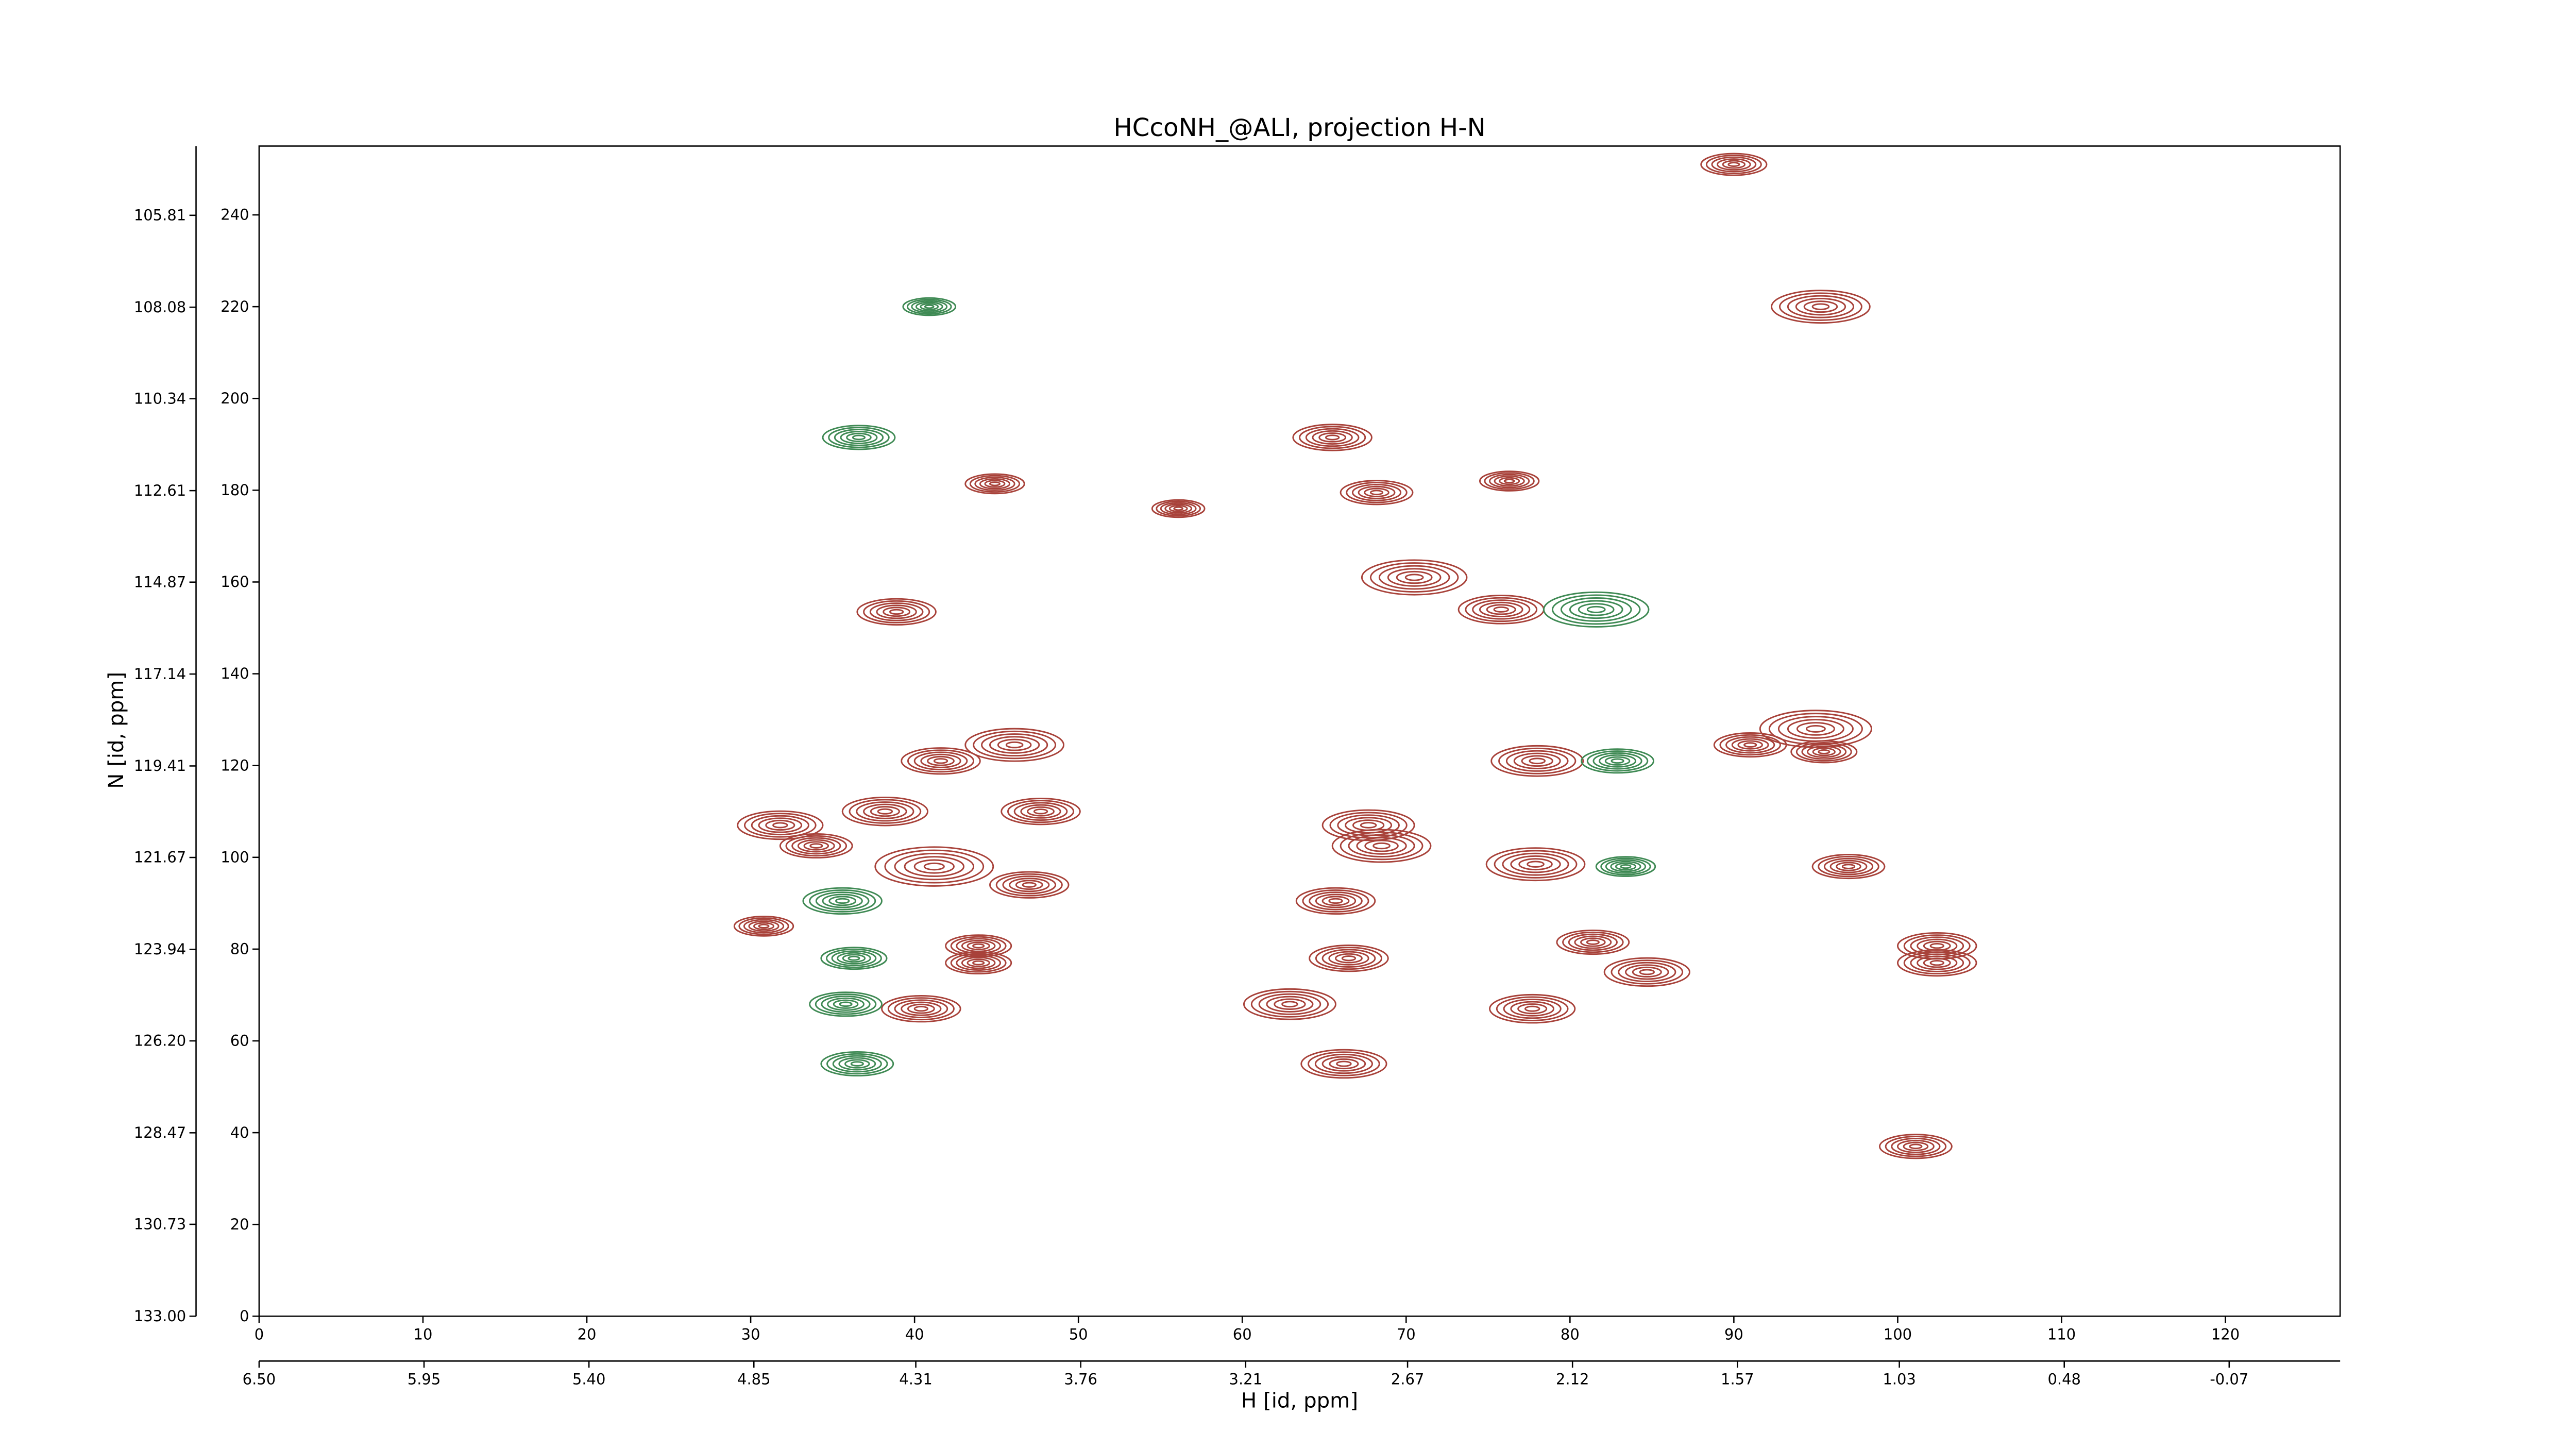 This screenshot has width=2576, height=1449. What do you see at coordinates (235, 857) in the screenshot?
I see `tick-label: 100` at bounding box center [235, 857].